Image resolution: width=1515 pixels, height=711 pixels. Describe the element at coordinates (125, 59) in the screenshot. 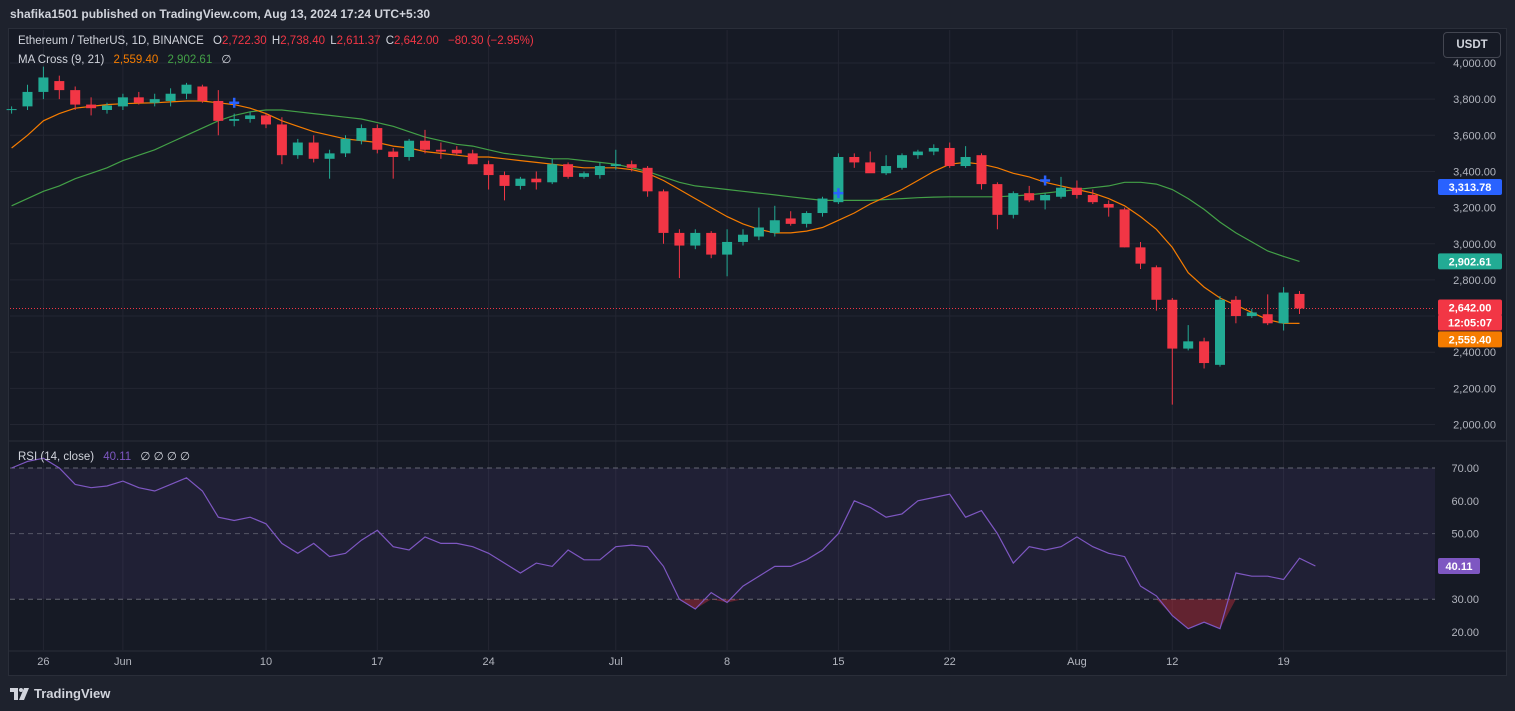

I see `ma-legend: MA Cross (9, 21) 2,559.40 2,902.61 ∅` at that location.